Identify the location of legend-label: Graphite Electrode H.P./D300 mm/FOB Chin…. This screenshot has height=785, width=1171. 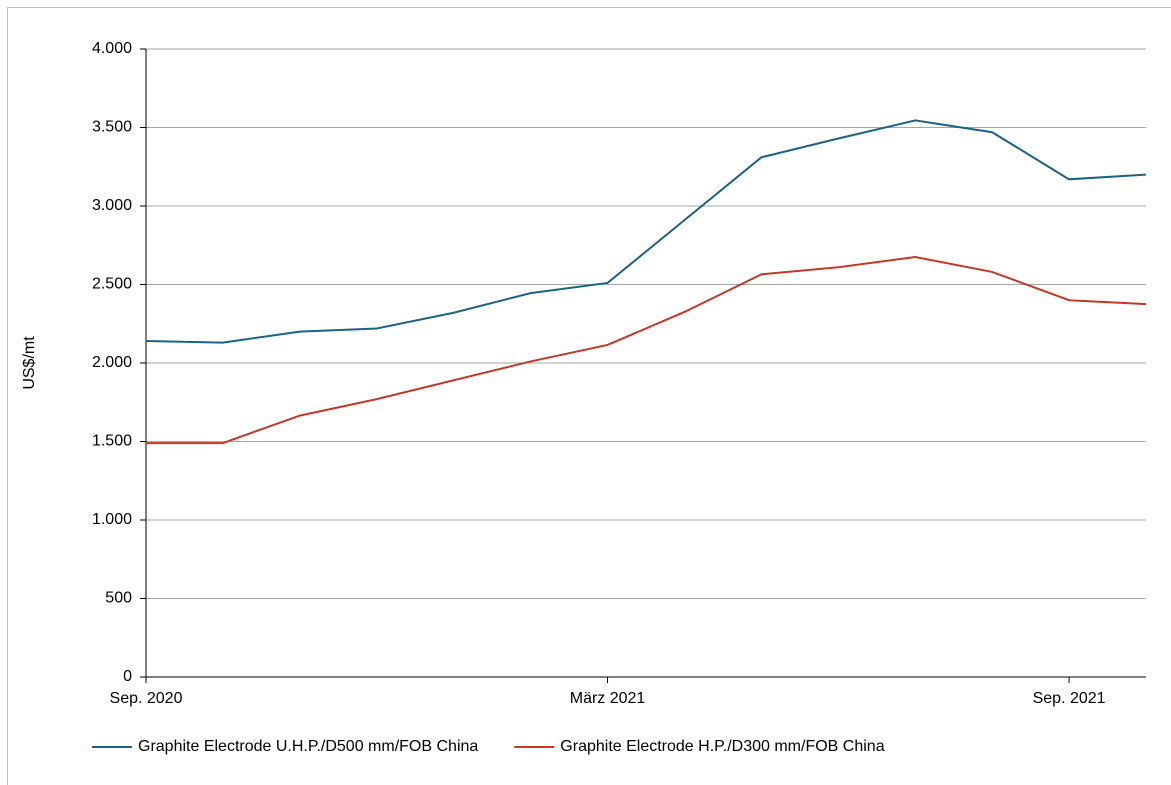
(722, 746).